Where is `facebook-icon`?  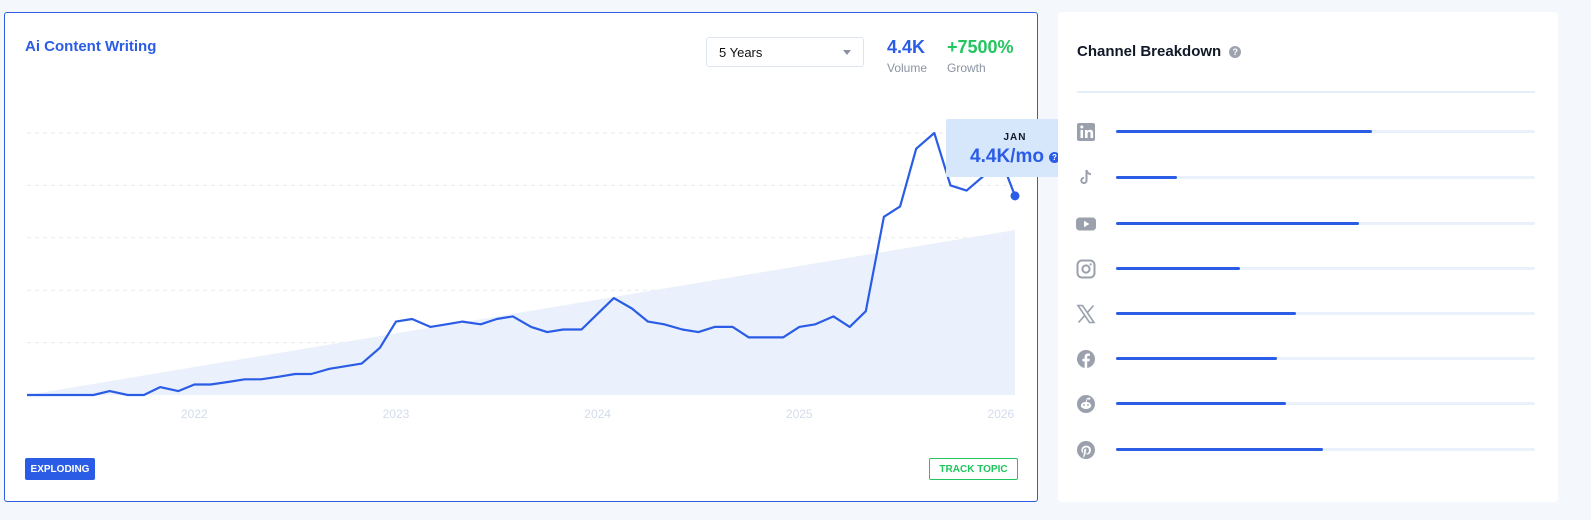 facebook-icon is located at coordinates (1086, 359).